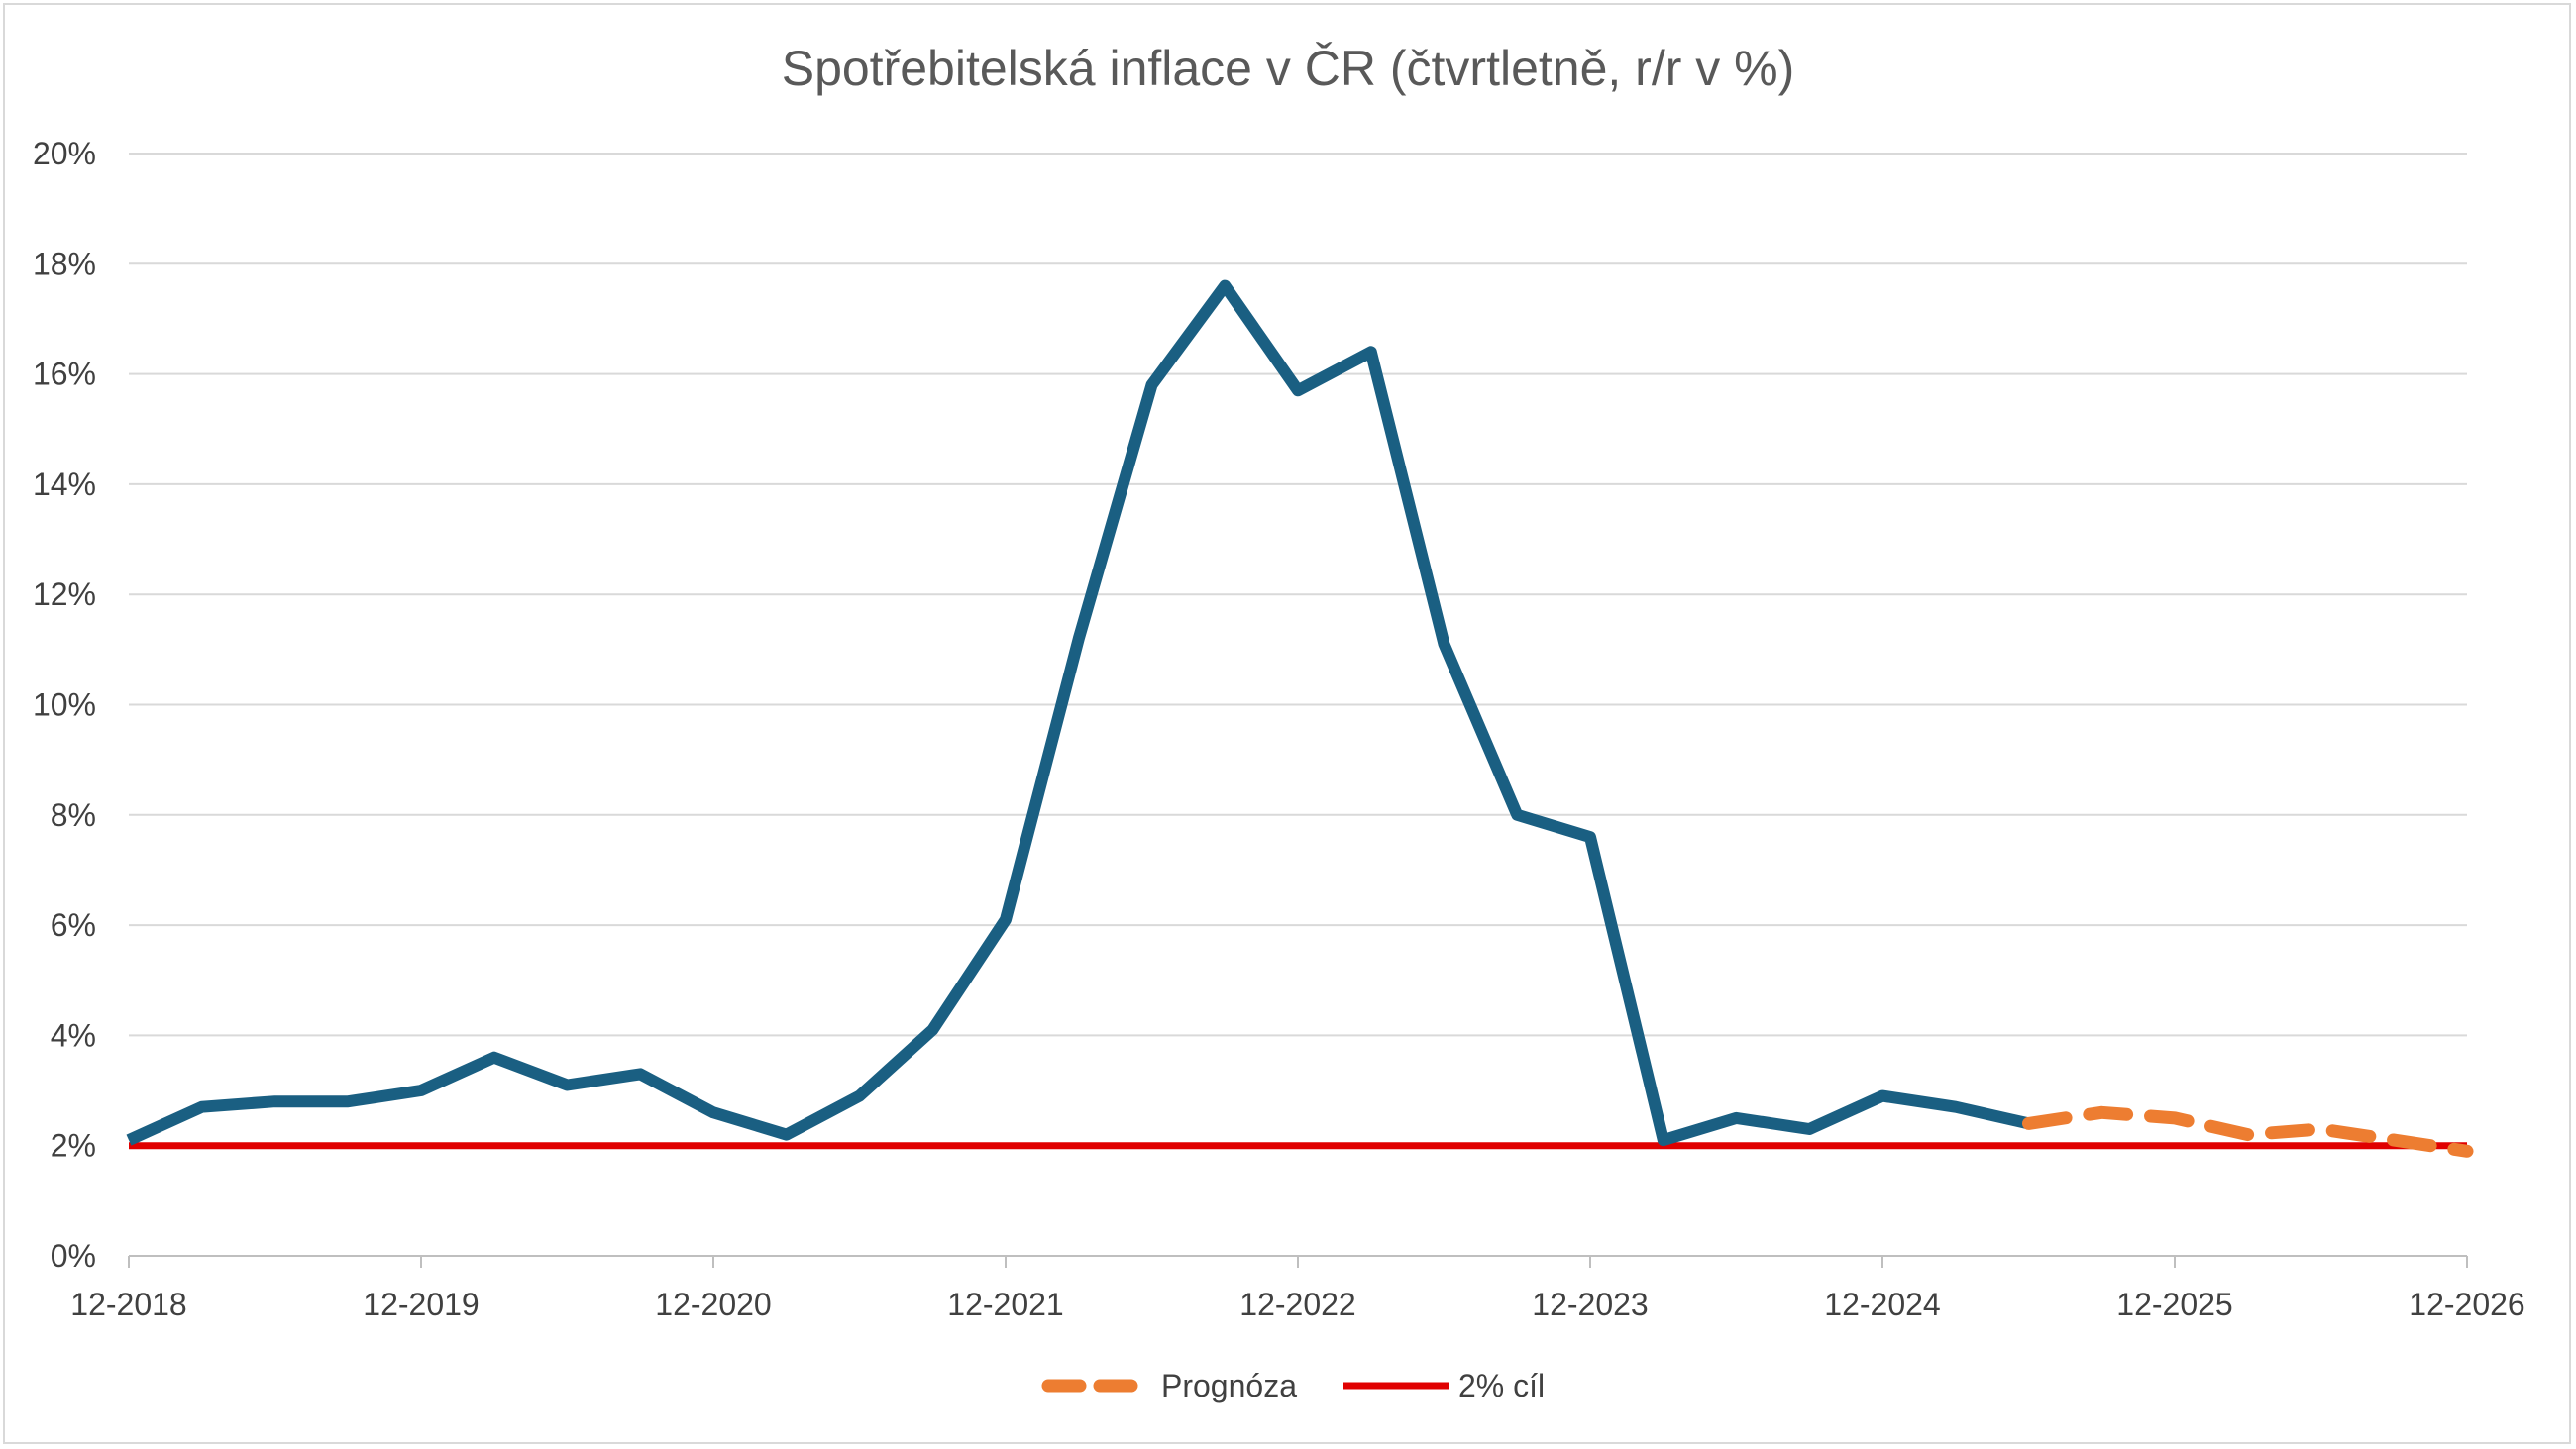 This screenshot has height=1449, width=2576. What do you see at coordinates (73, 1256) in the screenshot?
I see `y-tick-label: 0%` at bounding box center [73, 1256].